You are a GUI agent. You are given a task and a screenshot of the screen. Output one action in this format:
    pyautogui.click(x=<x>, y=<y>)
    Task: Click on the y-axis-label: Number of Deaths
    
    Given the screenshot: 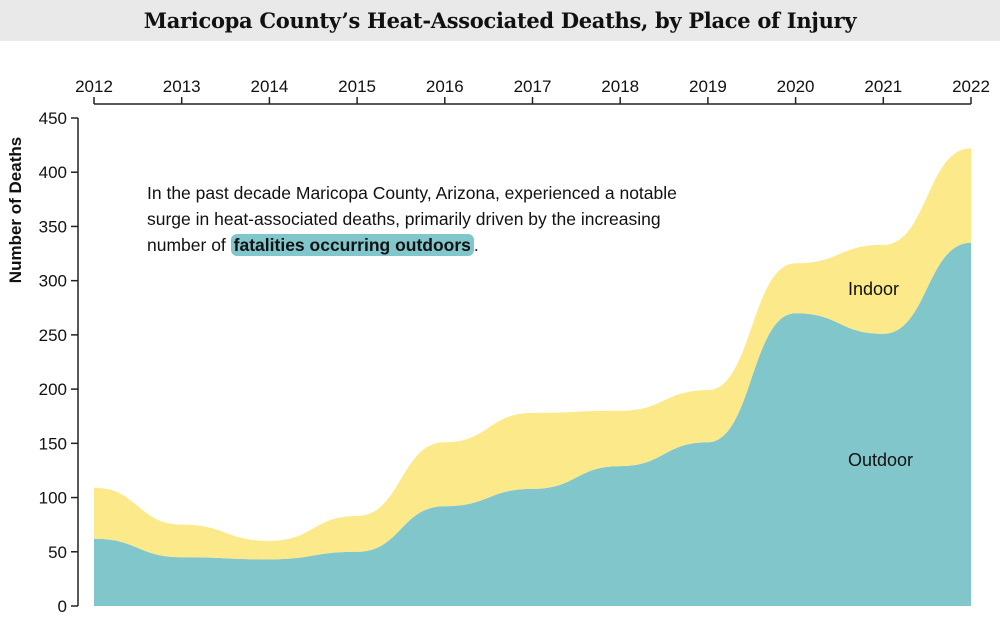 What is the action you would take?
    pyautogui.click(x=15, y=210)
    